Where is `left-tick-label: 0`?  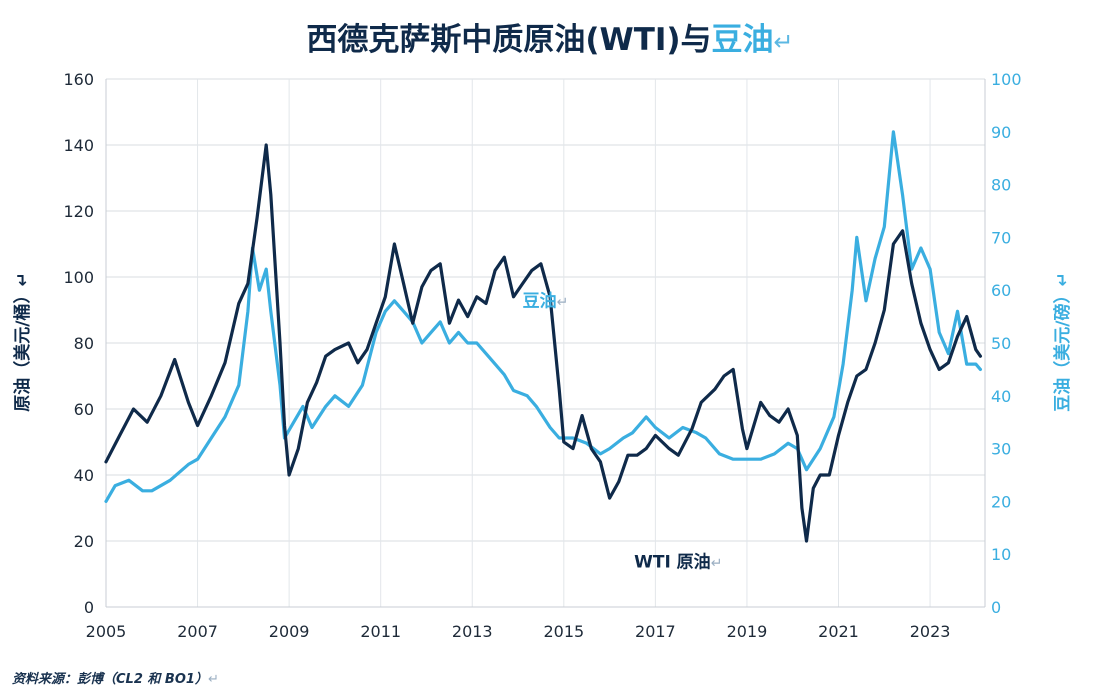
left-tick-label: 0 is located at coordinates (89, 607).